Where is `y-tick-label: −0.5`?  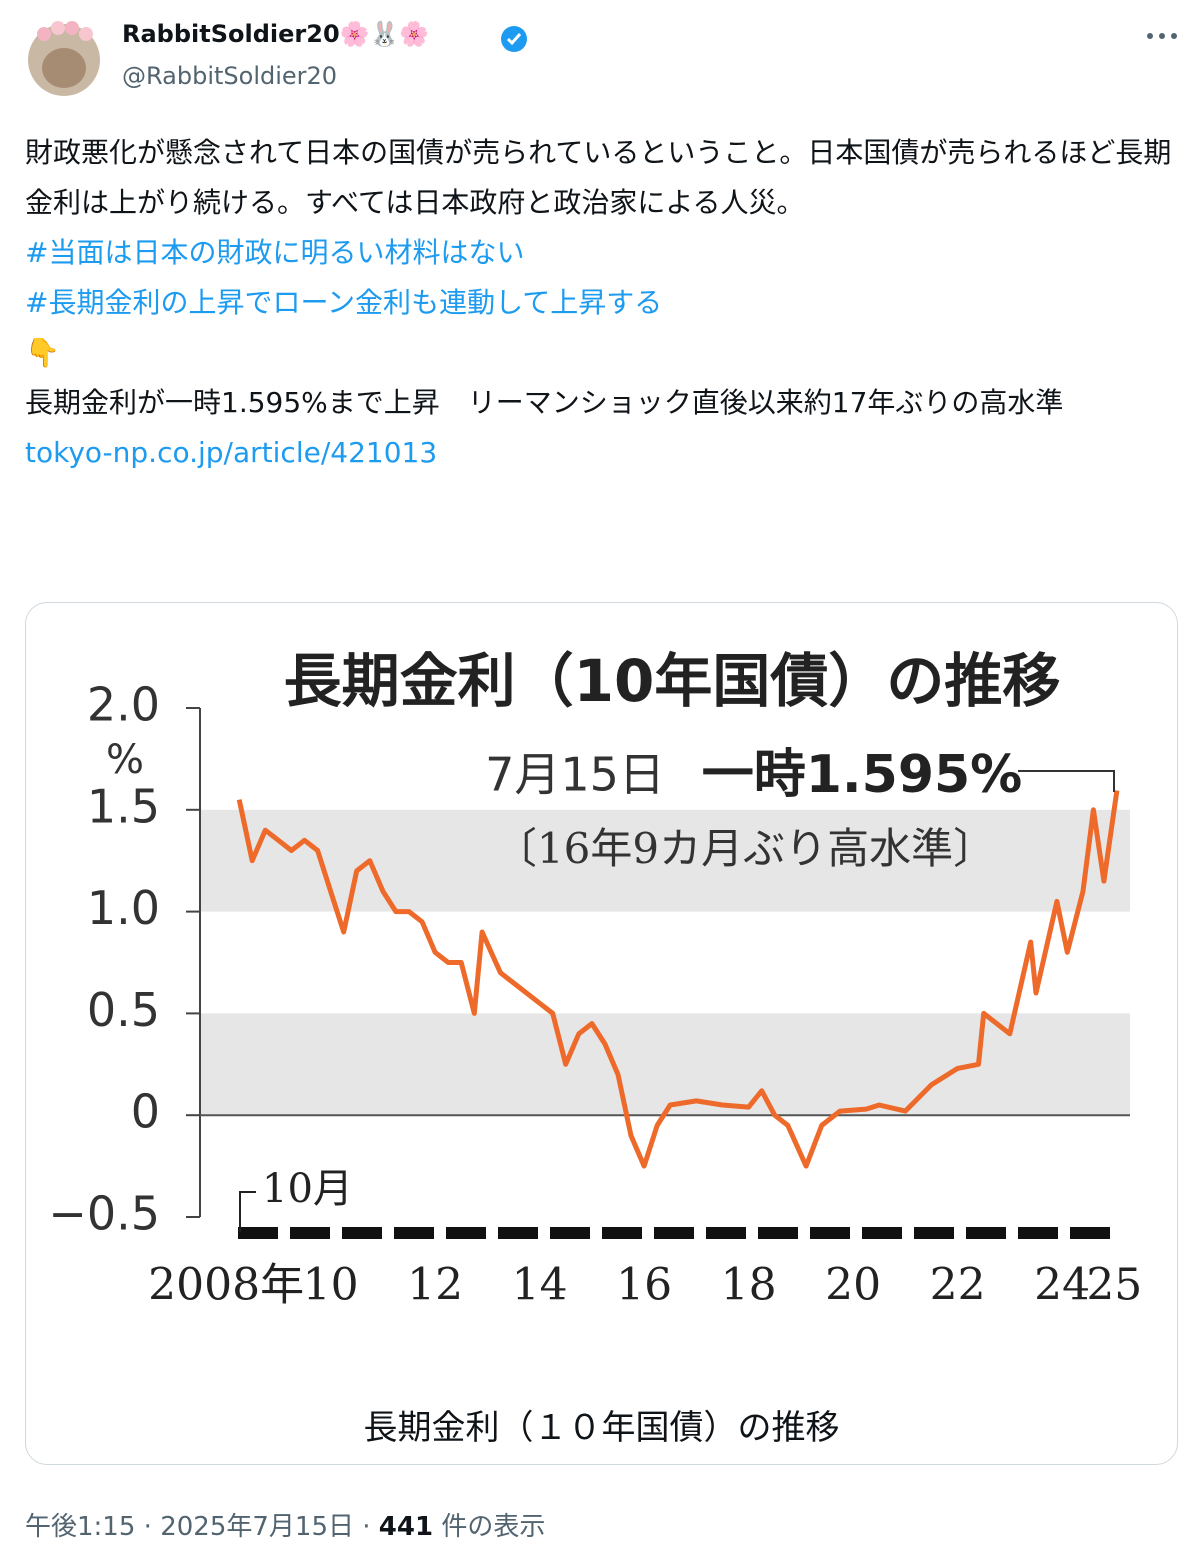
y-tick-label: −0.5 is located at coordinates (104, 1214).